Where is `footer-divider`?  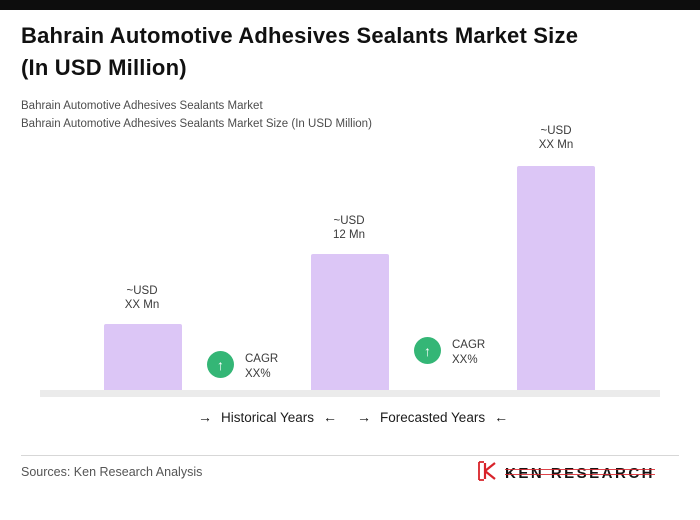 footer-divider is located at coordinates (350, 455).